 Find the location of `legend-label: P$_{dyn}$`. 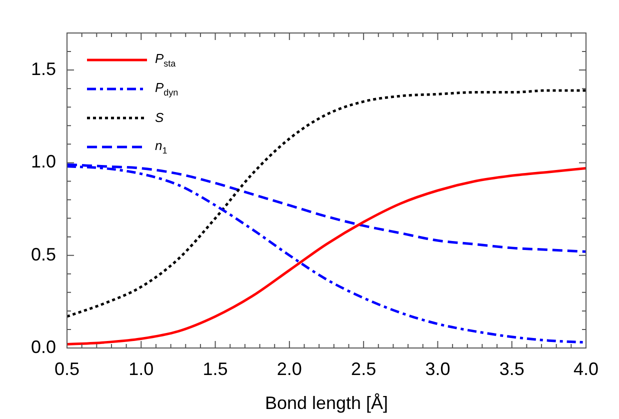

legend-label: P$_{dyn}$ is located at coordinates (166, 89).